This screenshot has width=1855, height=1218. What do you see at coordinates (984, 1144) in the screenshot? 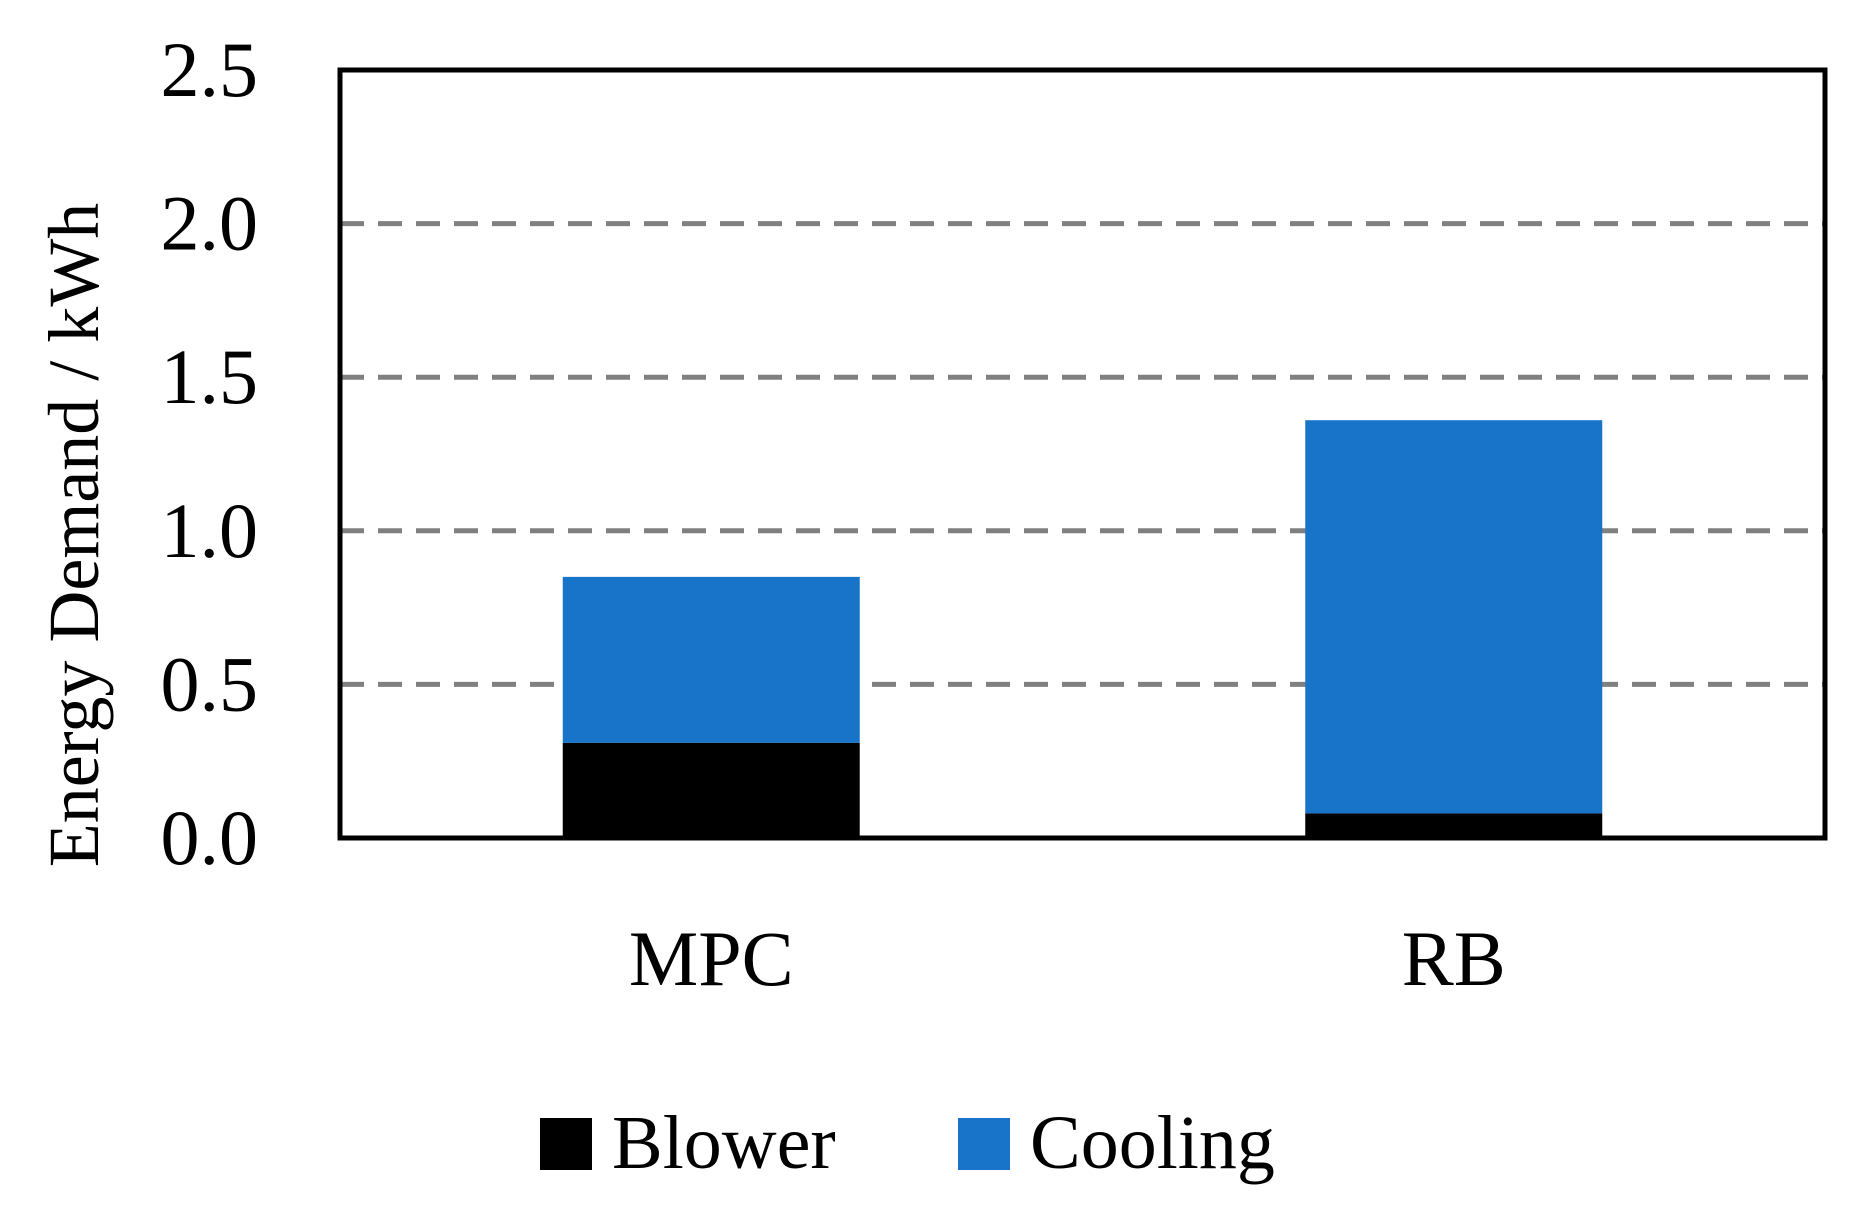
I see `legend-swatch-cooling` at bounding box center [984, 1144].